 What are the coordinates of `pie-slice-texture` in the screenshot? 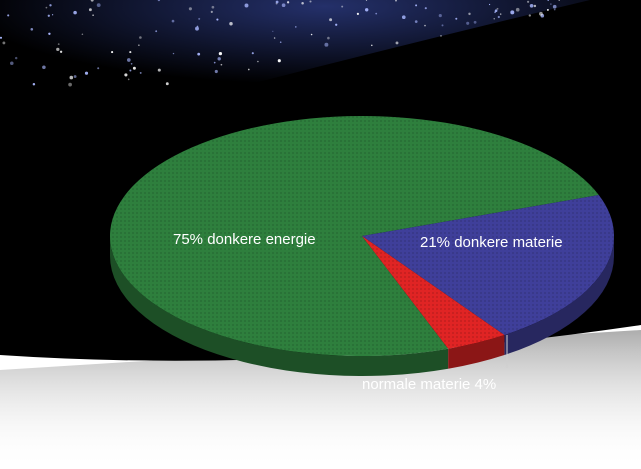 It's located at (433, 292).